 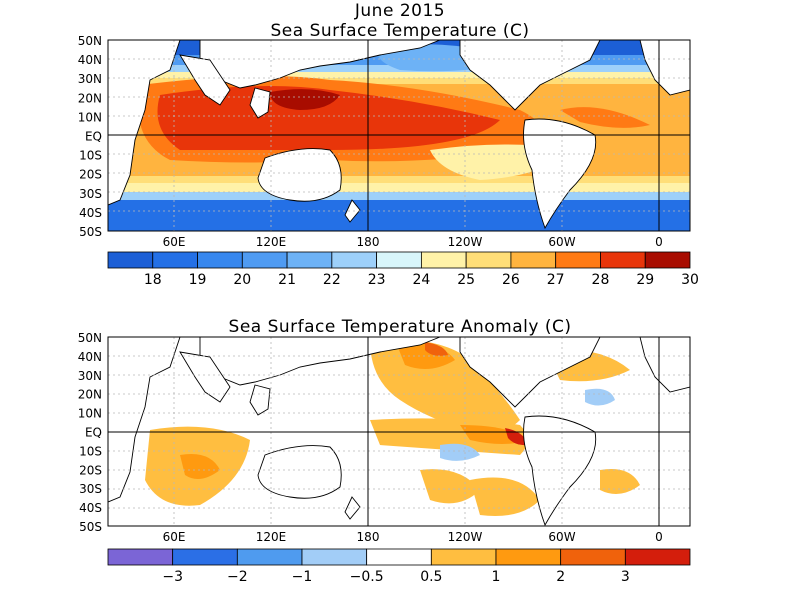 I want to click on colorbar-label: −3, so click(x=172, y=577).